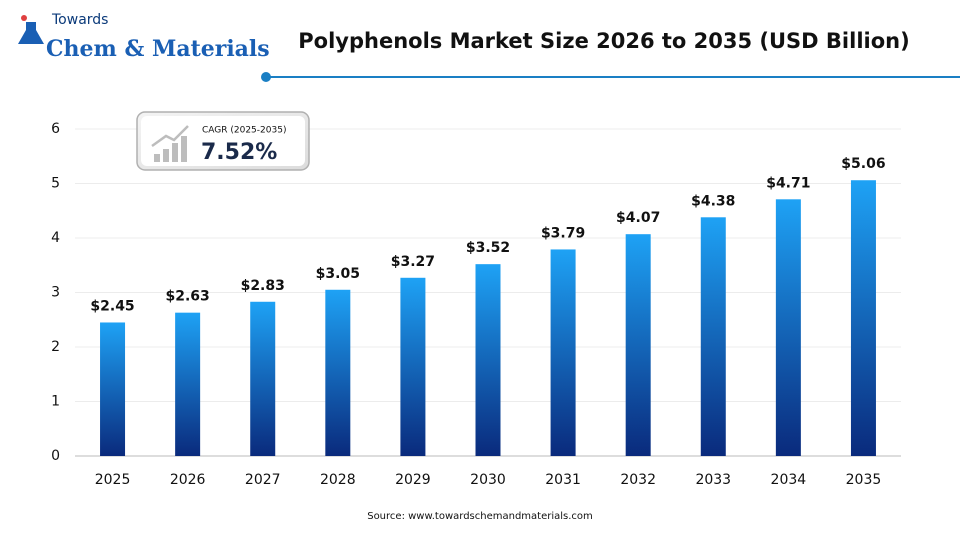 The height and width of the screenshot is (540, 960). Describe the element at coordinates (413, 262) in the screenshot. I see `value-label: $3.27` at that location.